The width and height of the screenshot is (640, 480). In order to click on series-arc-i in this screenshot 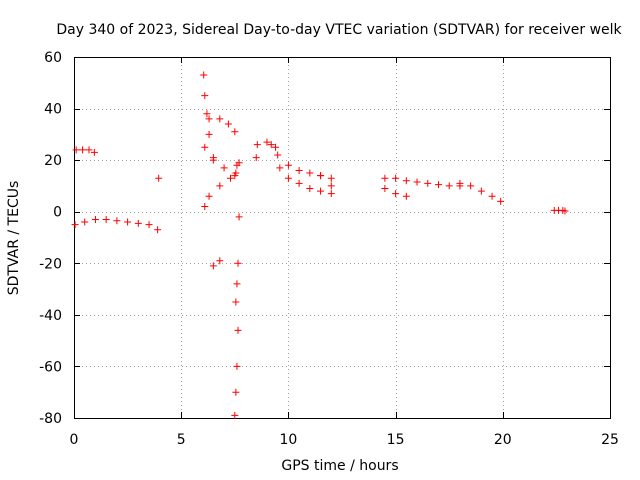, I will do `click(559, 210)`.